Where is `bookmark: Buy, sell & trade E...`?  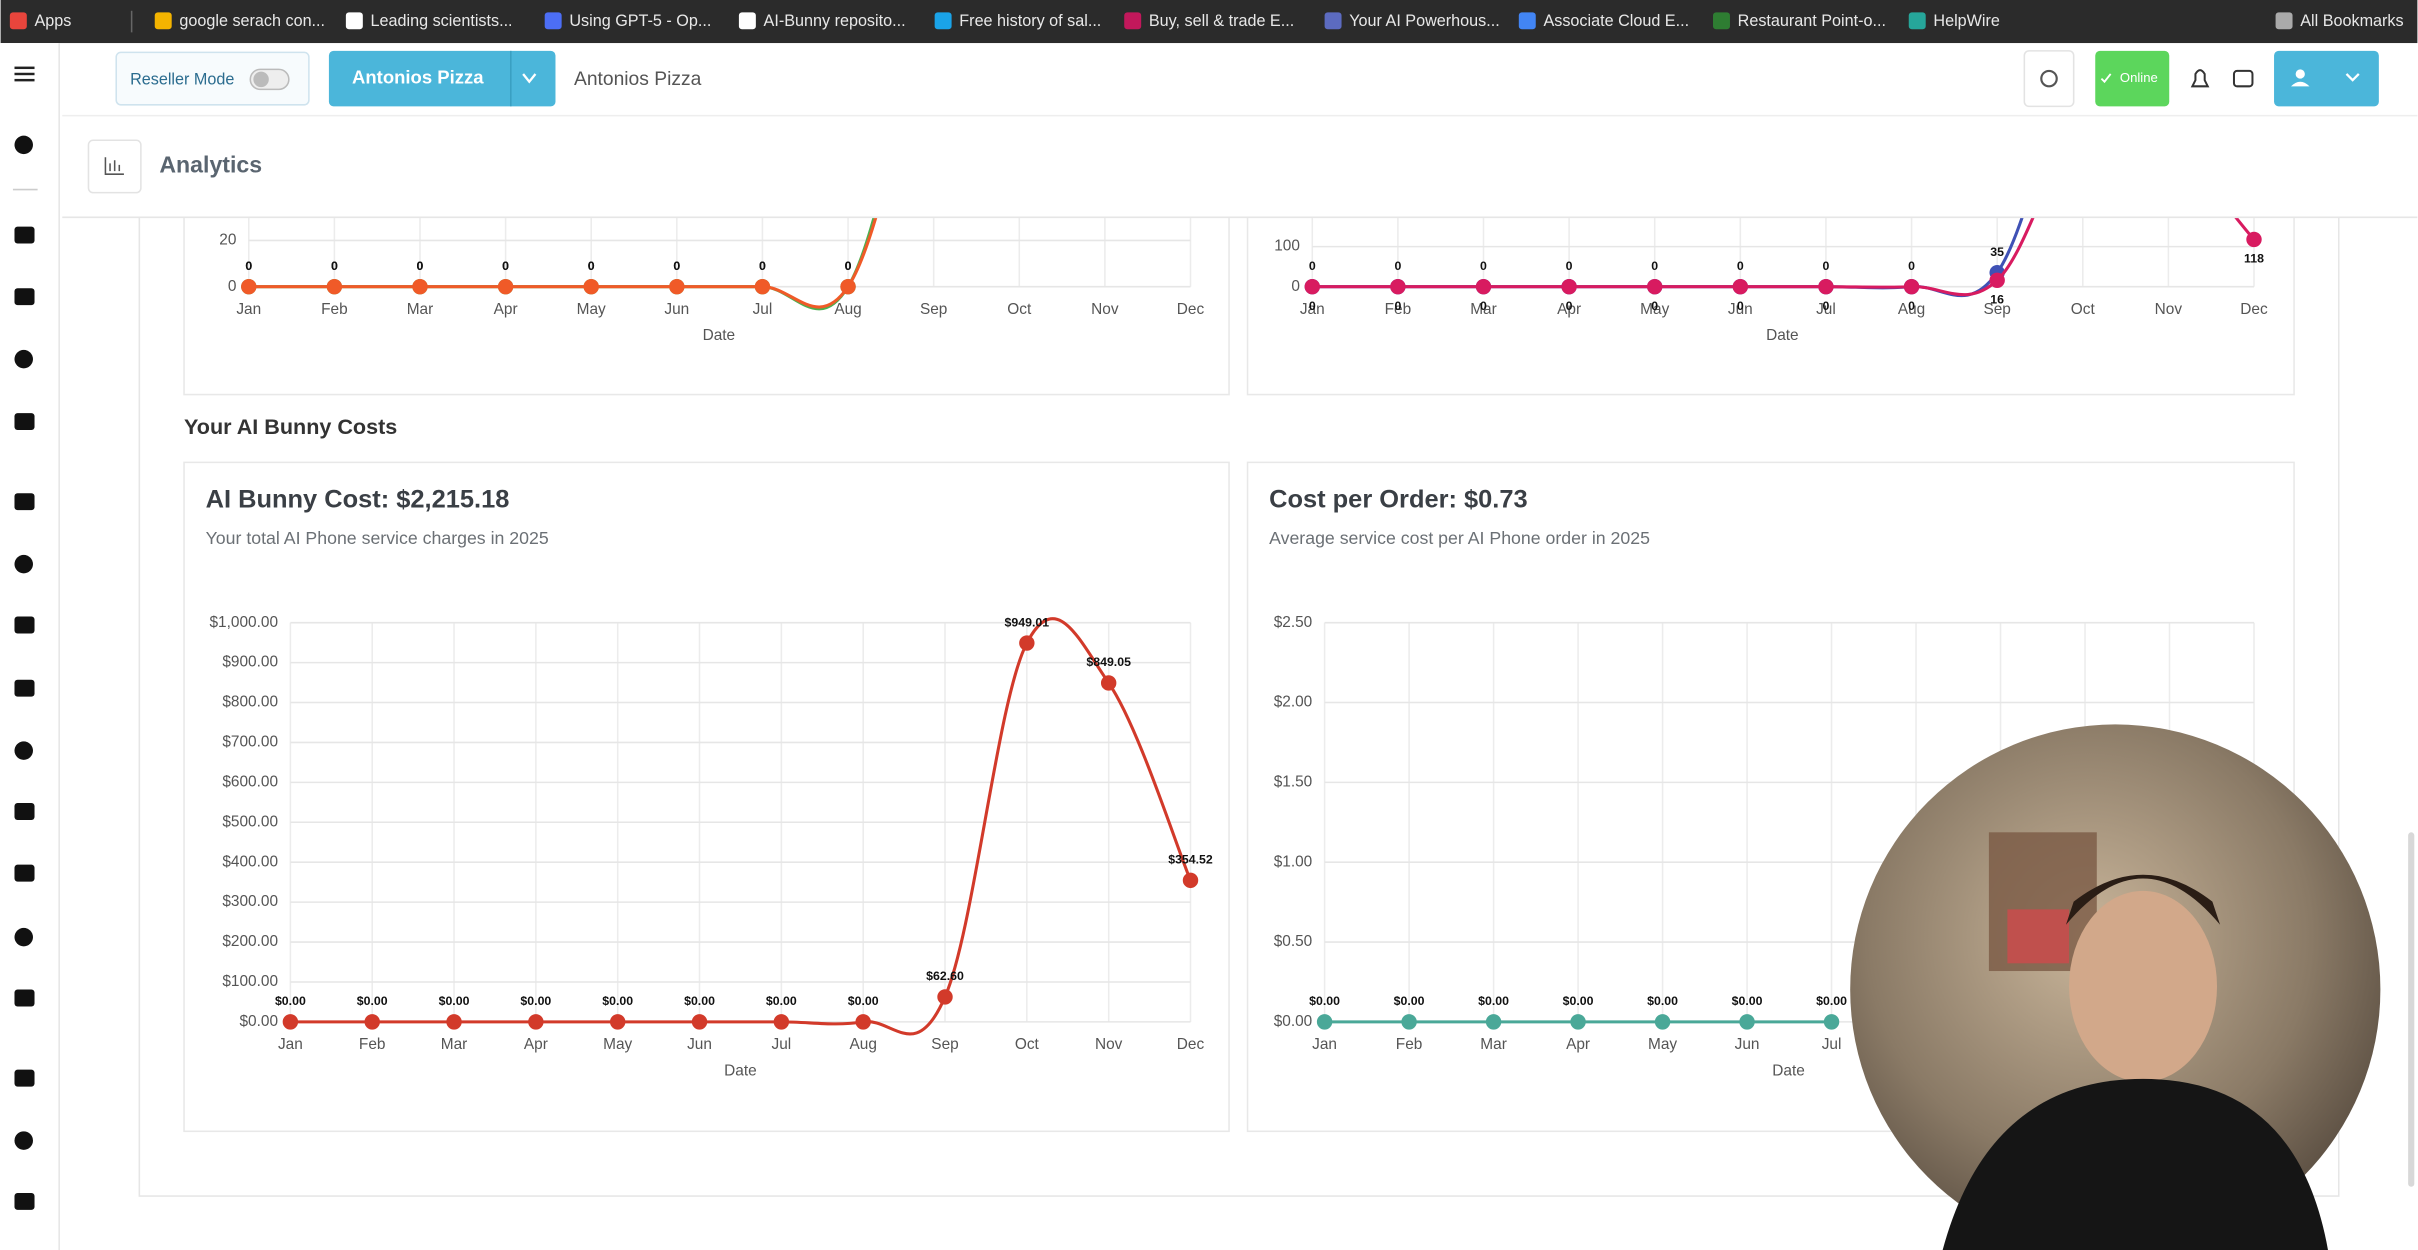 bookmark: Buy, sell & trade E... is located at coordinates (1221, 21).